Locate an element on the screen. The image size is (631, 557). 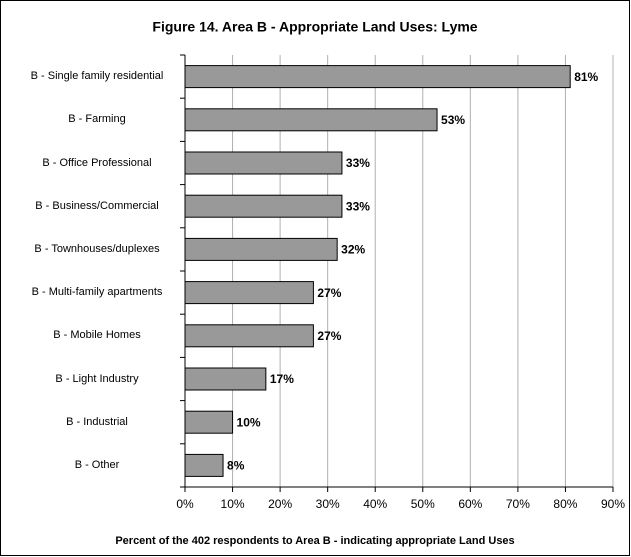
y-tick-label: B - Single family residential is located at coordinates (97, 76).